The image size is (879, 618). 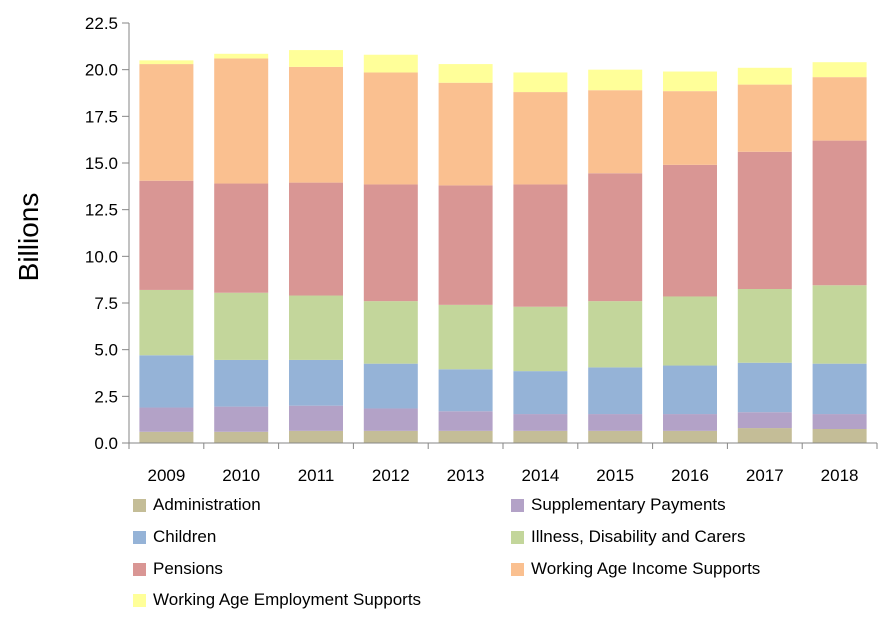 I want to click on y-tick-label: 20.0, so click(x=101, y=70).